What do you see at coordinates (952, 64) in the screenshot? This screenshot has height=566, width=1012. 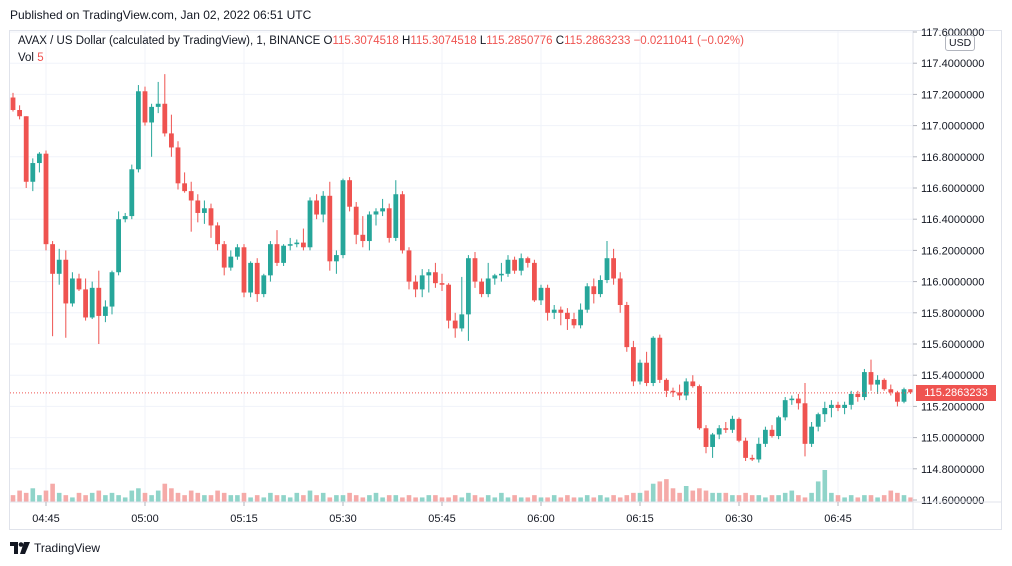 I see `price-tick-label: 117.4000000` at bounding box center [952, 64].